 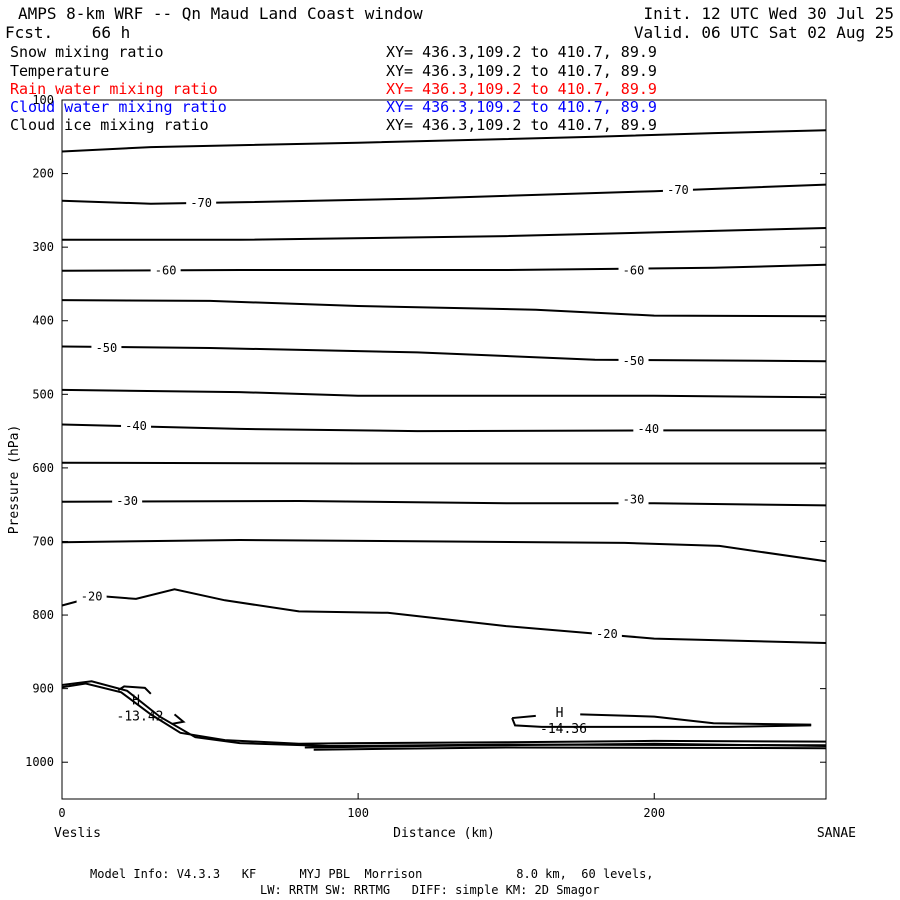 I want to click on y-tick-label: 100, so click(x=43, y=100).